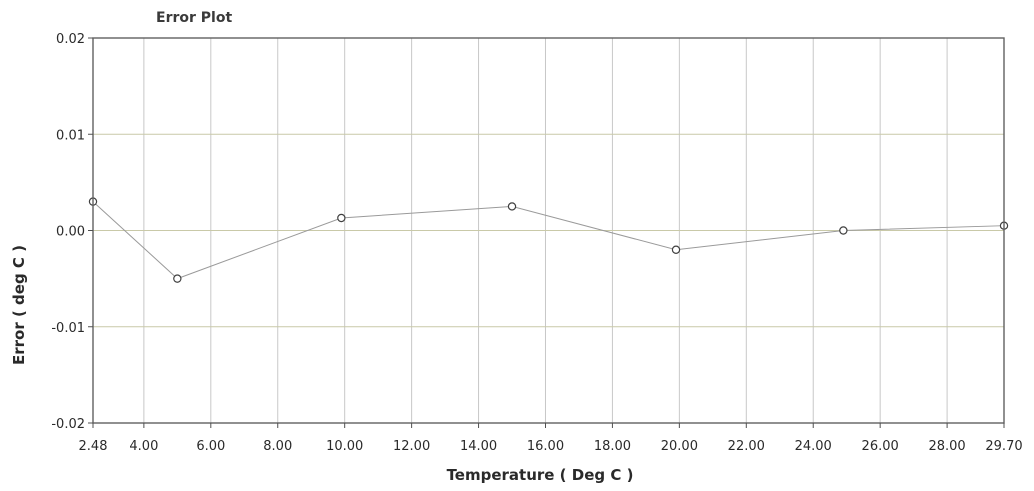  What do you see at coordinates (277, 446) in the screenshot?
I see `x-tick-label: 8.00` at bounding box center [277, 446].